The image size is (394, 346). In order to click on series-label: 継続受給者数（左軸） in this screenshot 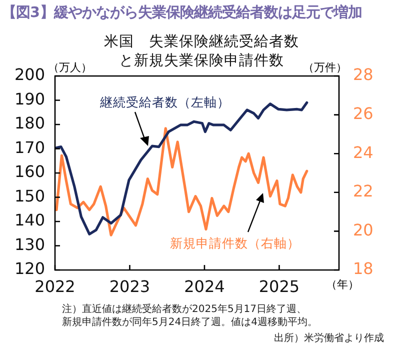, I will do `click(164, 102)`.